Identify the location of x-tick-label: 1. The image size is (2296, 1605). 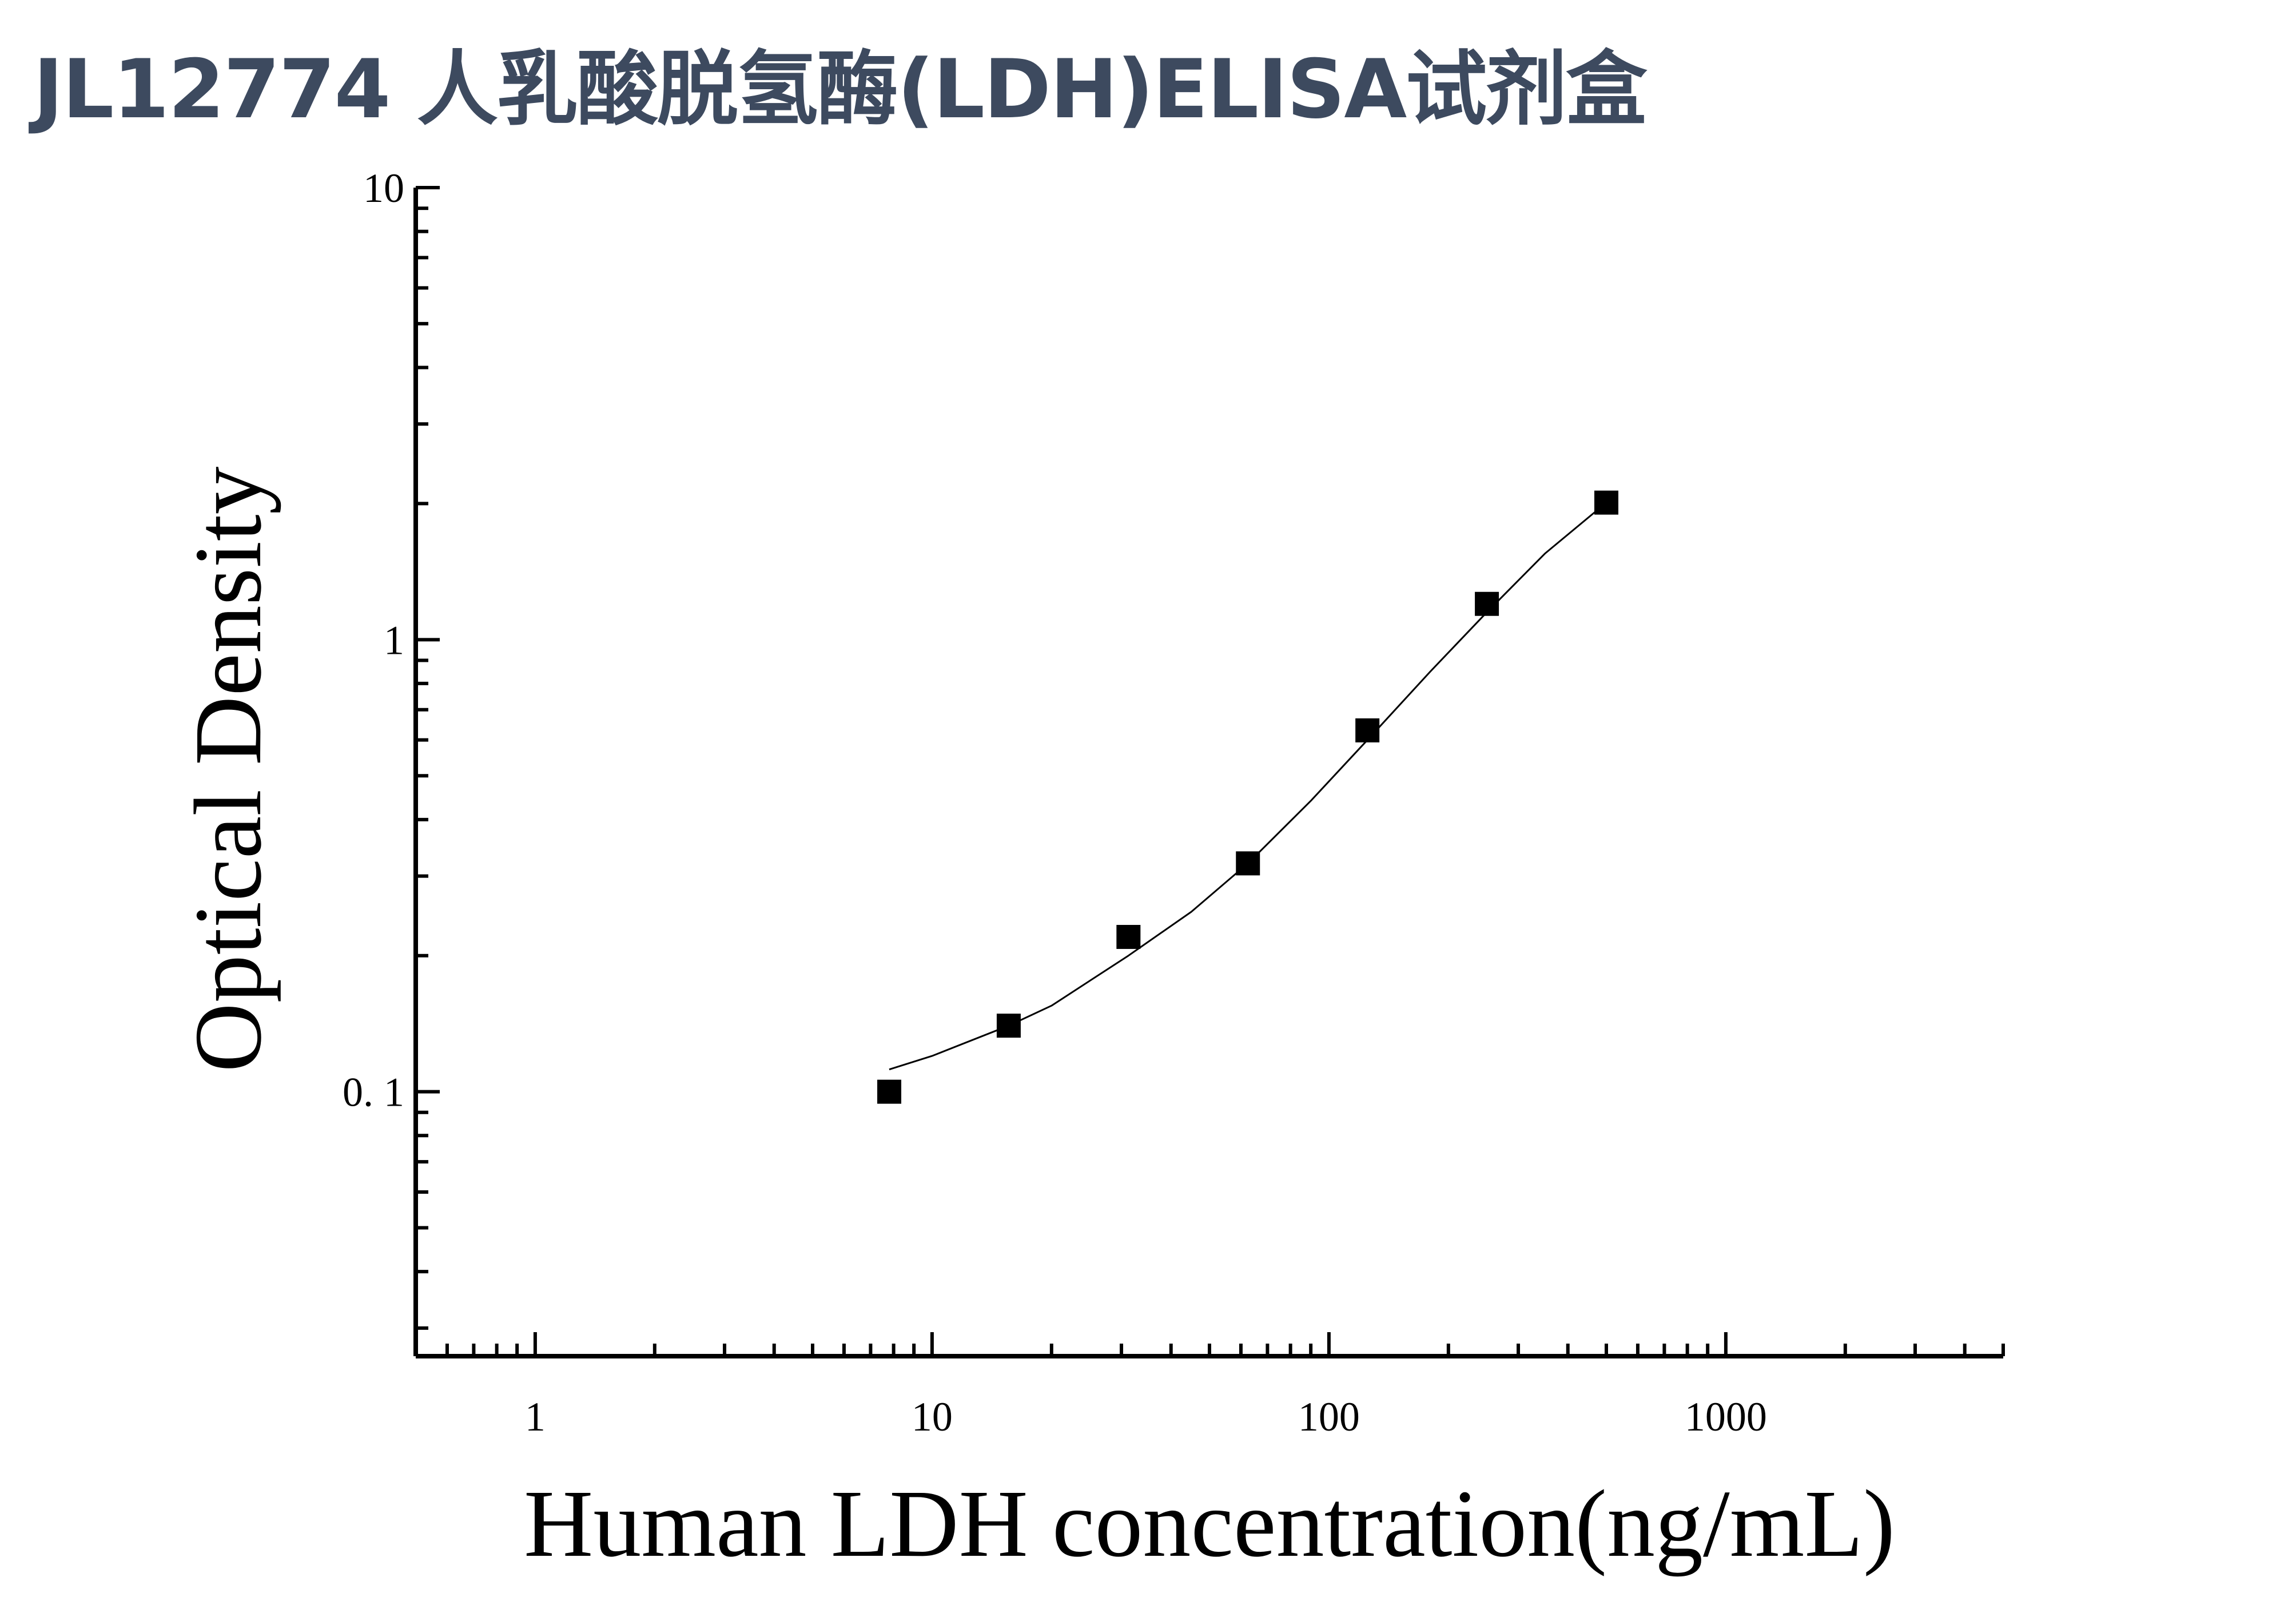
(535, 1417).